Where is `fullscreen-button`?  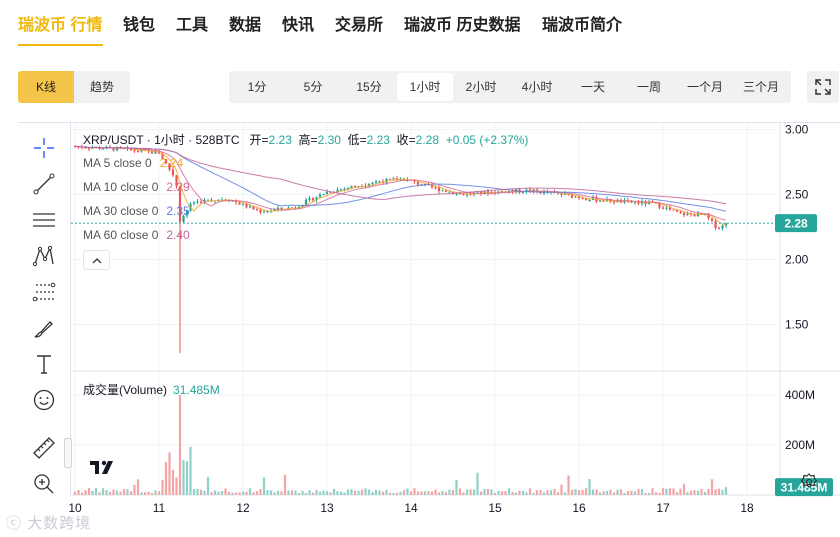
fullscreen-button is located at coordinates (823, 87).